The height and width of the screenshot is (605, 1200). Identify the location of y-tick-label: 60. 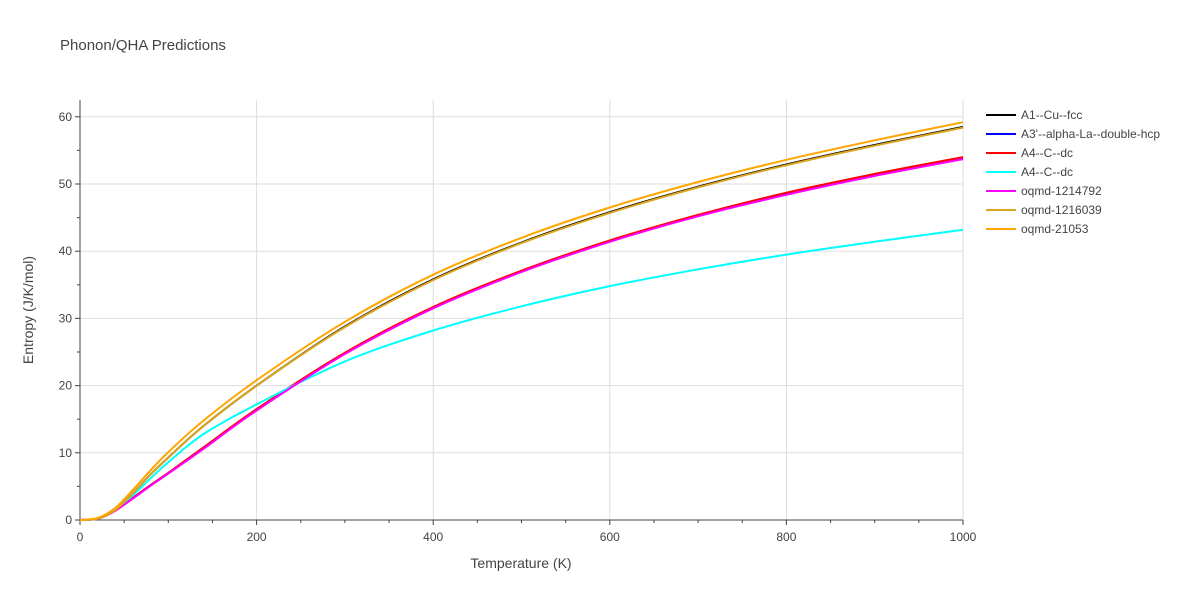
(66, 117).